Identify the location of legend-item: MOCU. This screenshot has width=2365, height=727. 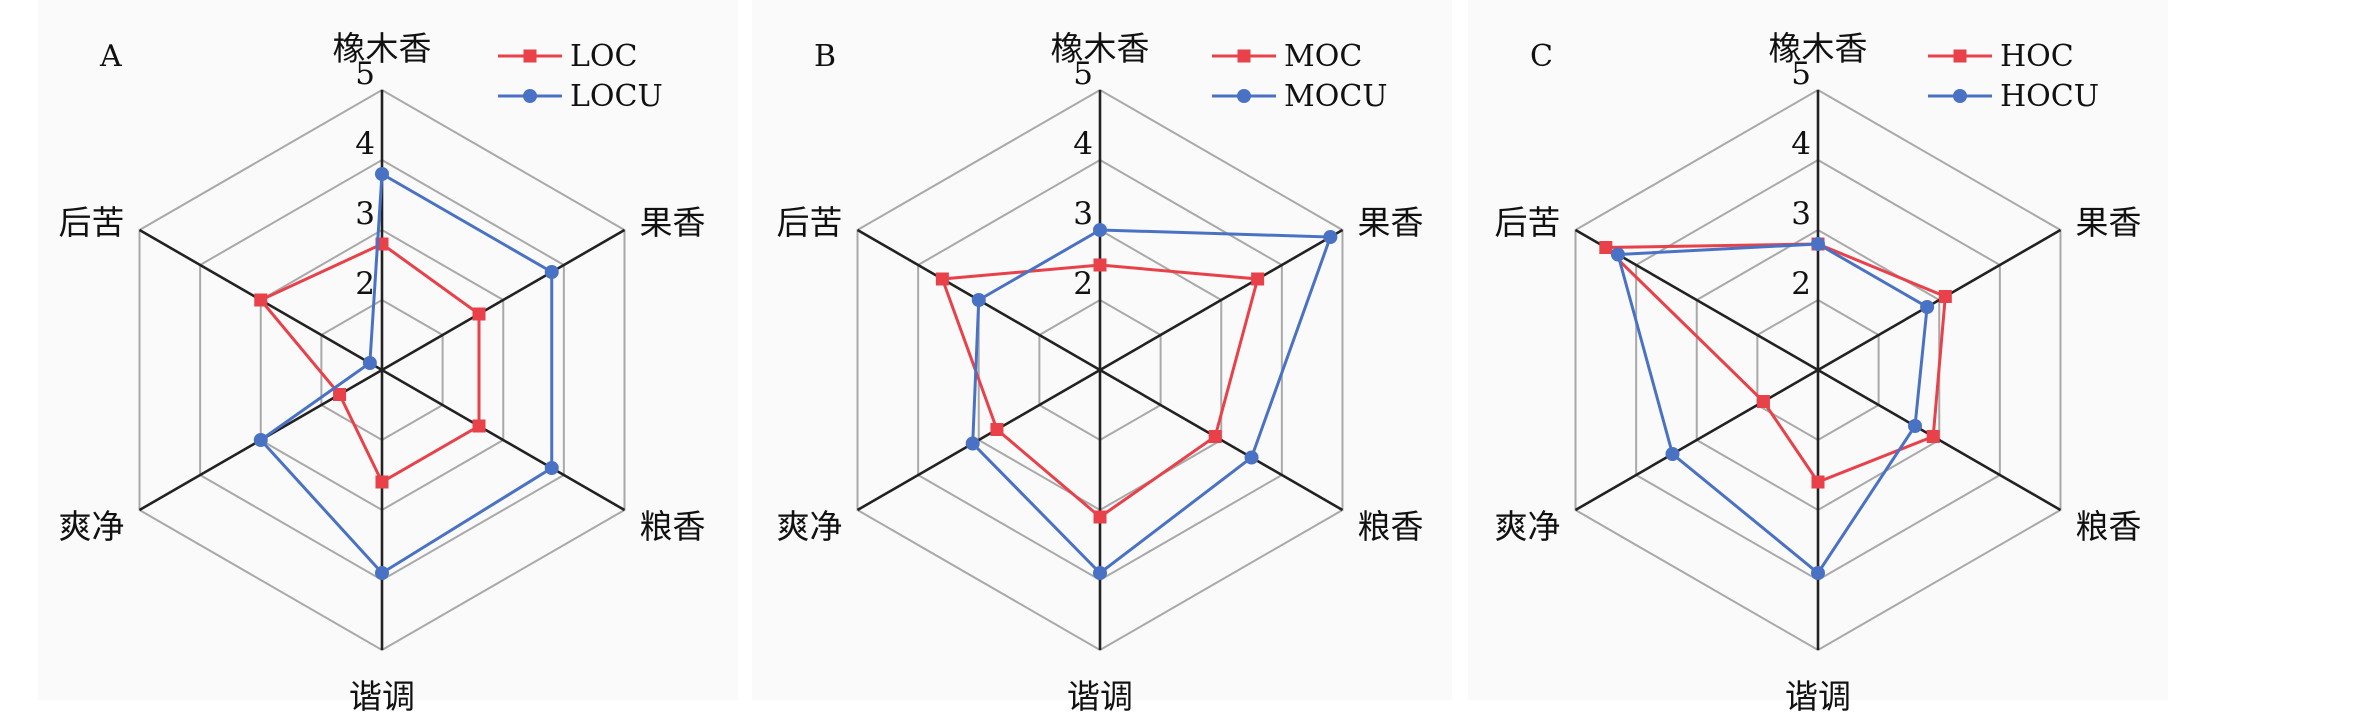
(1300, 96).